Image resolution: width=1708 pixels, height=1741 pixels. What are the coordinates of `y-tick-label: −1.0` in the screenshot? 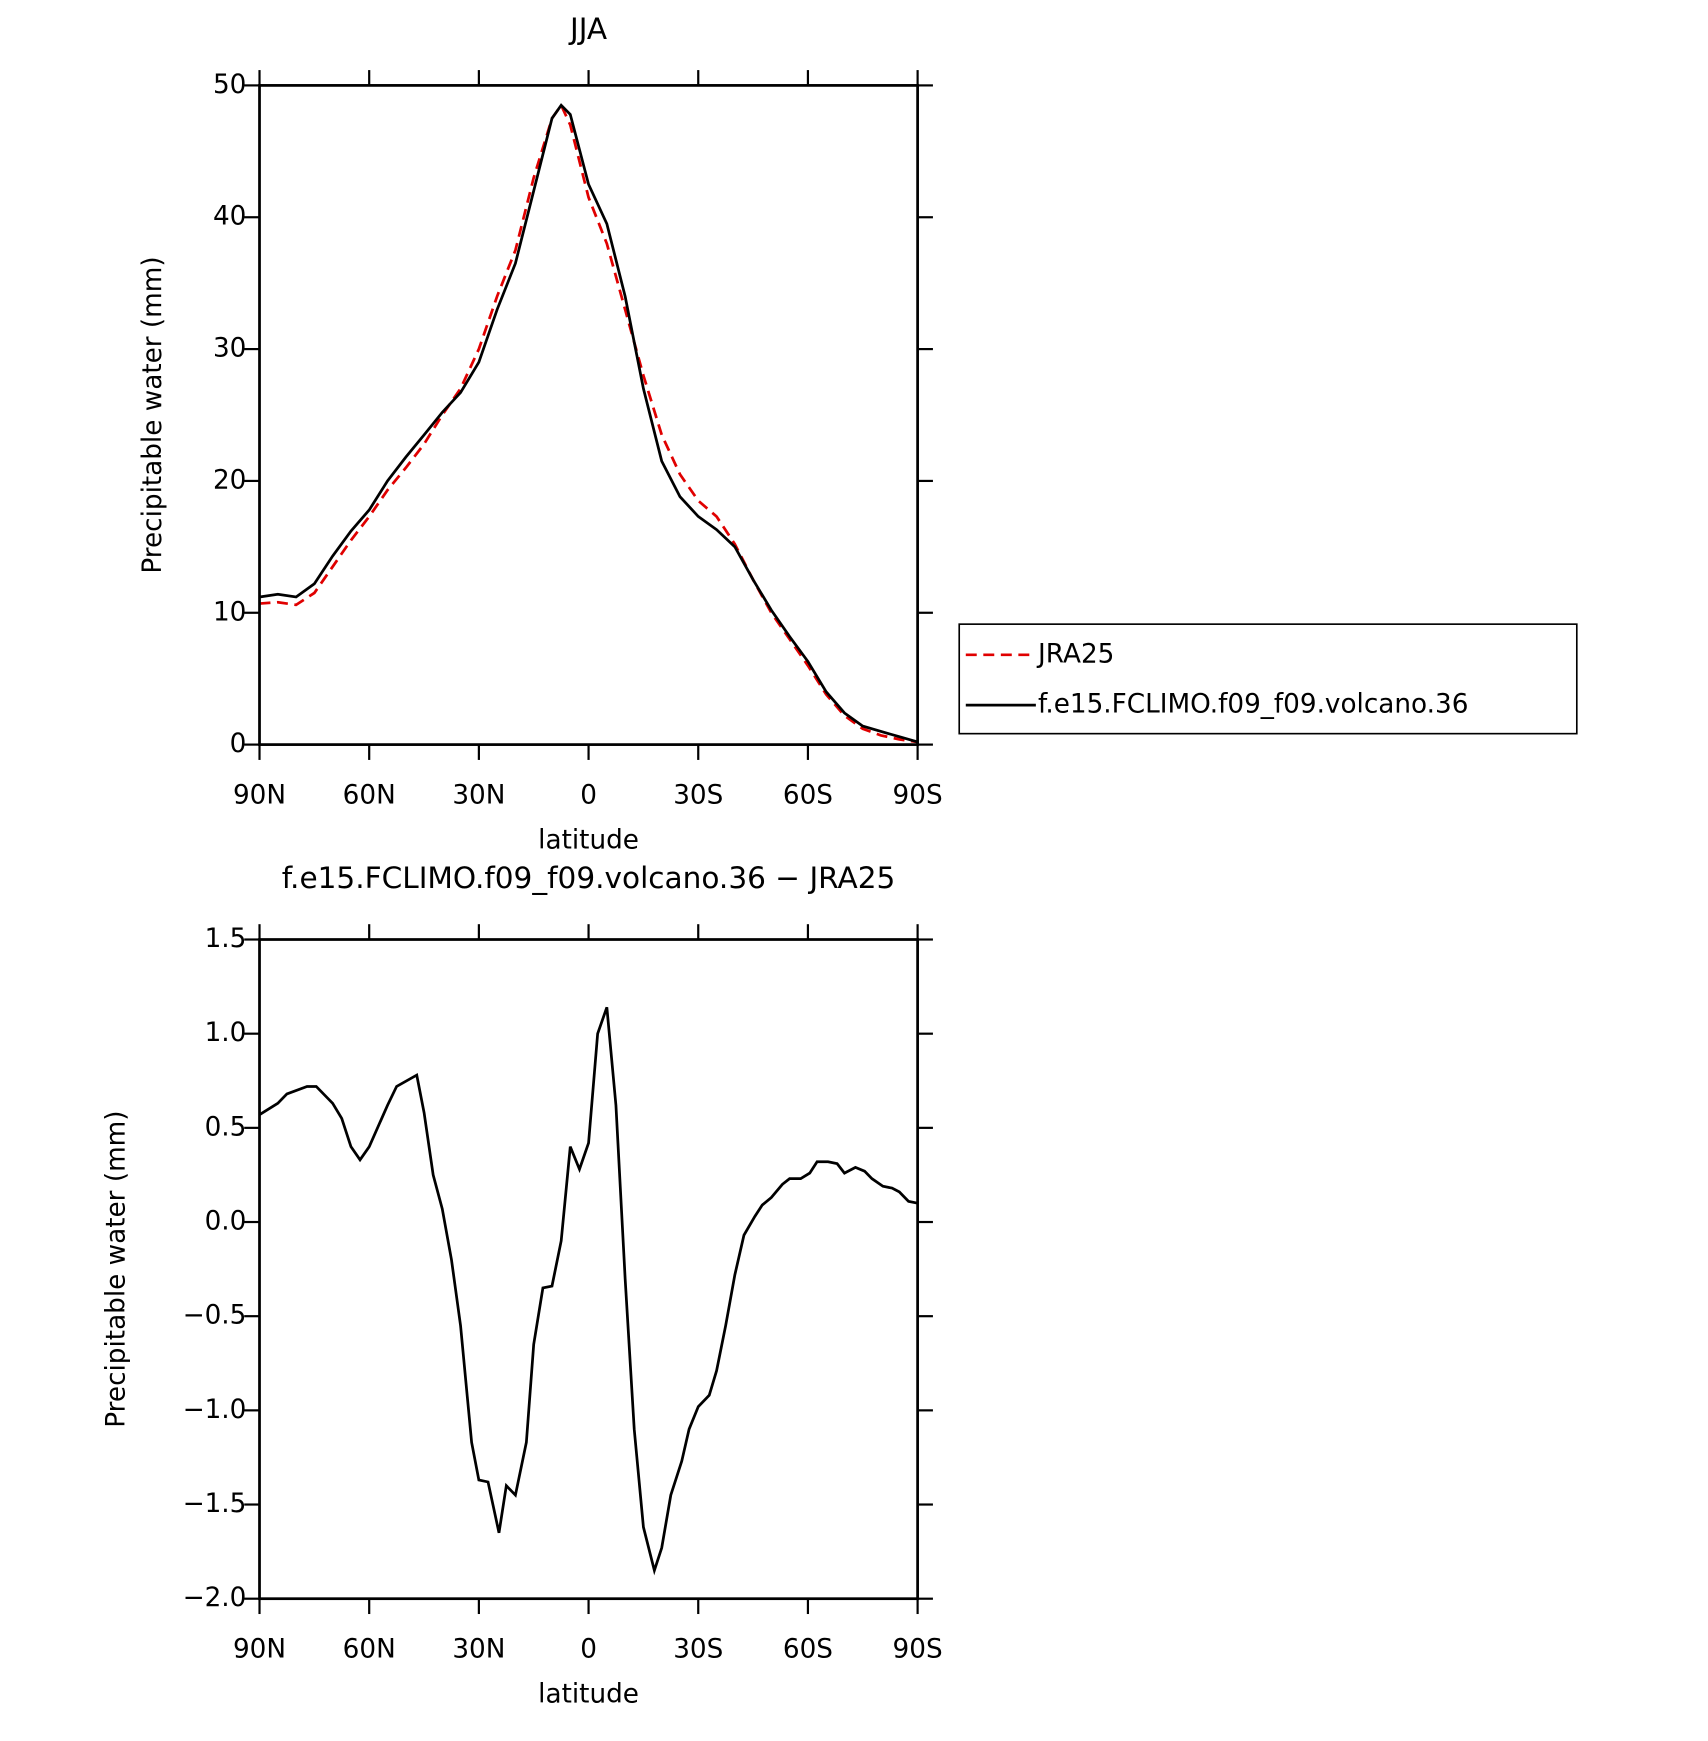 It's located at (215, 1410).